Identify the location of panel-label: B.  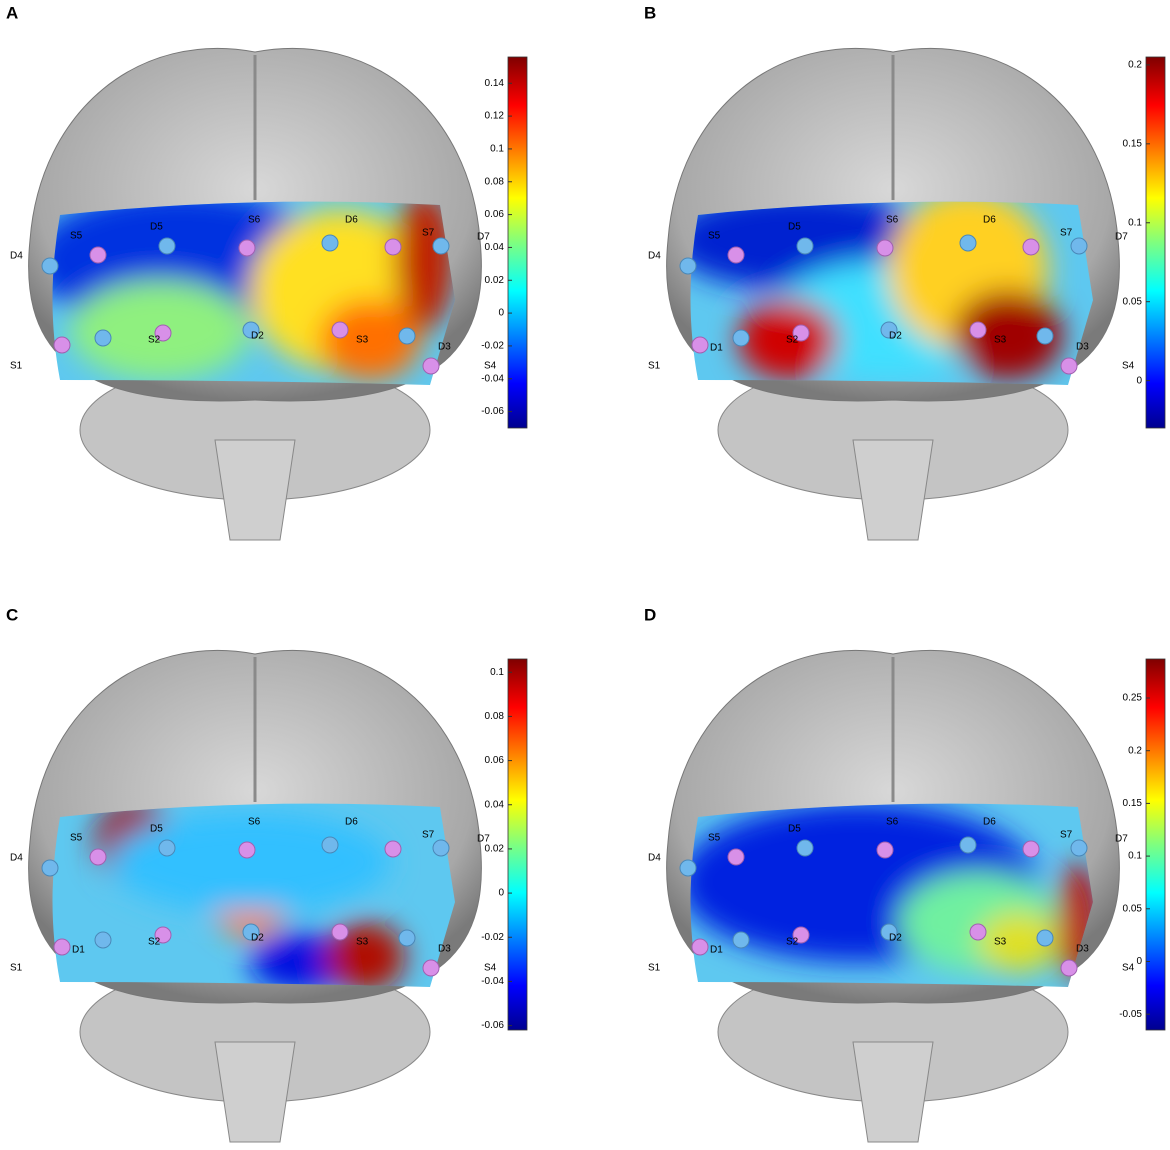
(650, 12).